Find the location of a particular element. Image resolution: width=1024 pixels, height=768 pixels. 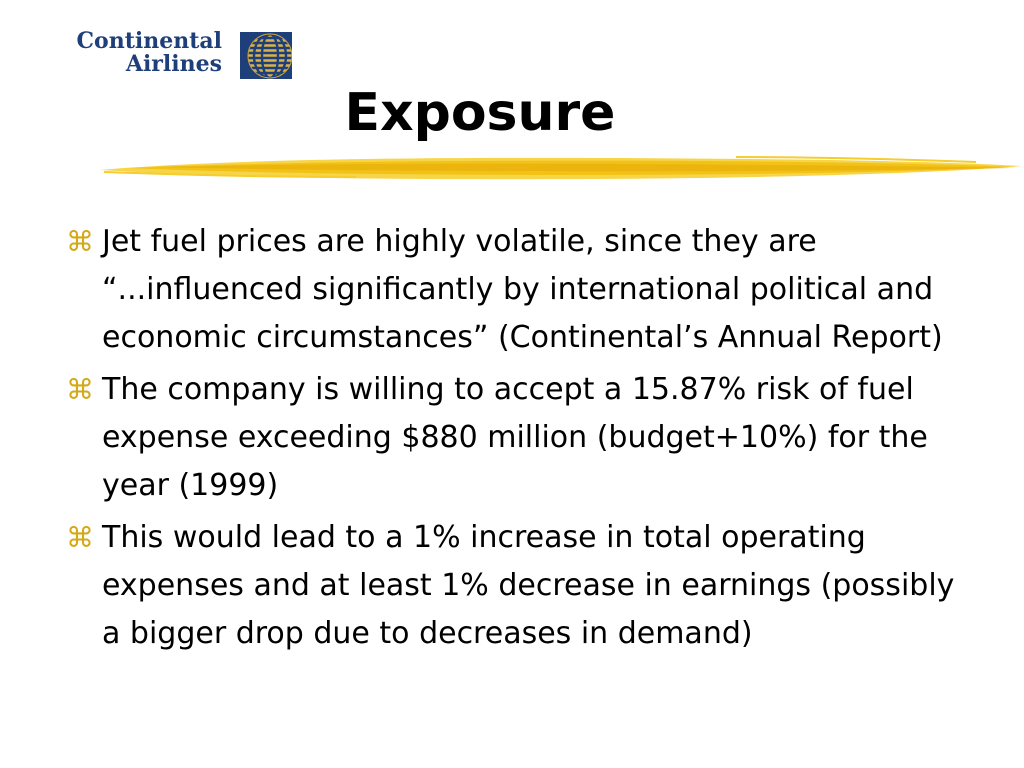

slide-title: Exposure is located at coordinates (480, 113).